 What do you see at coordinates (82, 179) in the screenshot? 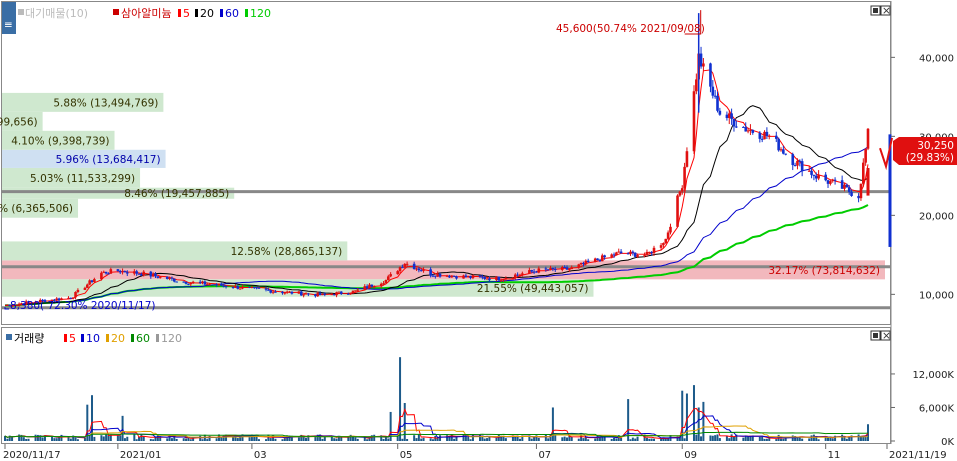
I see `volume-profile-label: 5.03% (11,533,299)` at bounding box center [82, 179].